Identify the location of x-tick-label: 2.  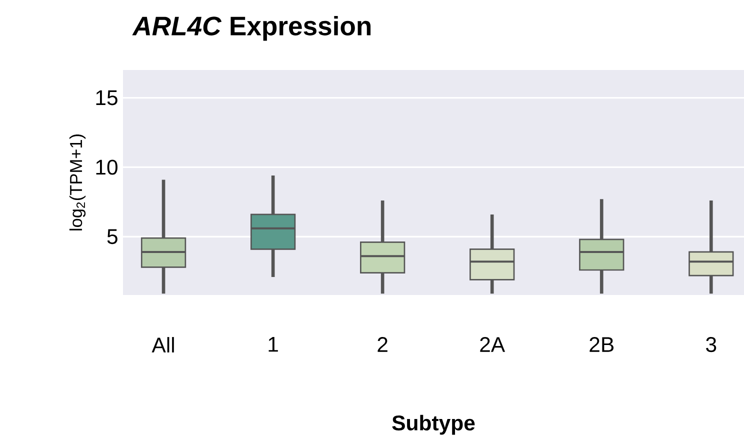
(383, 344).